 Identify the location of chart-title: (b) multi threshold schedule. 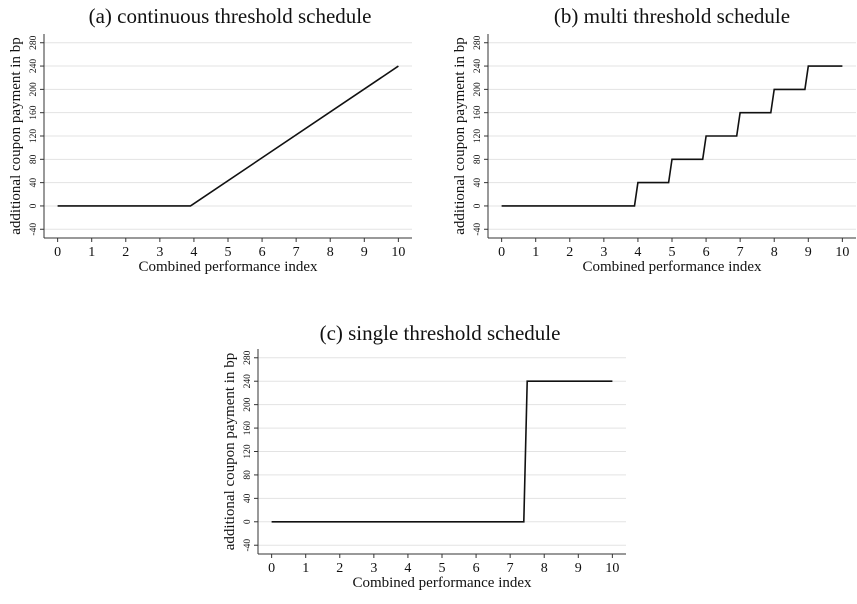
(672, 16).